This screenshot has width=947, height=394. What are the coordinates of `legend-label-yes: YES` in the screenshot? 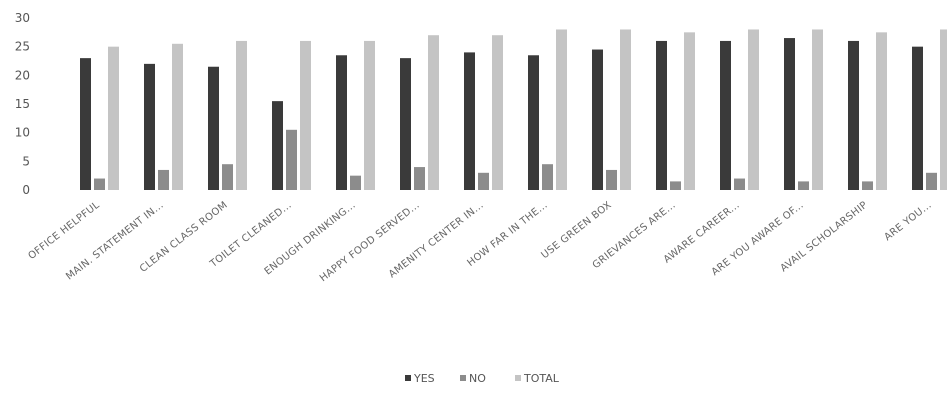 It's located at (424, 378).